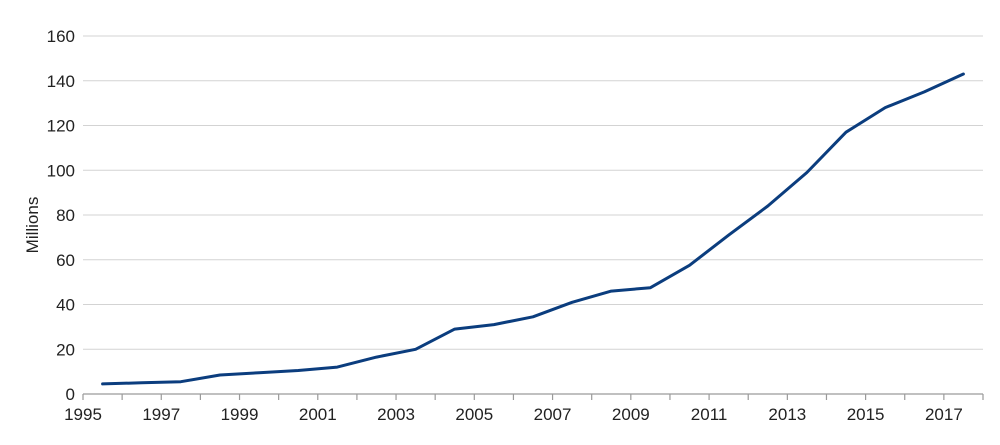  I want to click on x-tick-label: 1995, so click(83, 414).